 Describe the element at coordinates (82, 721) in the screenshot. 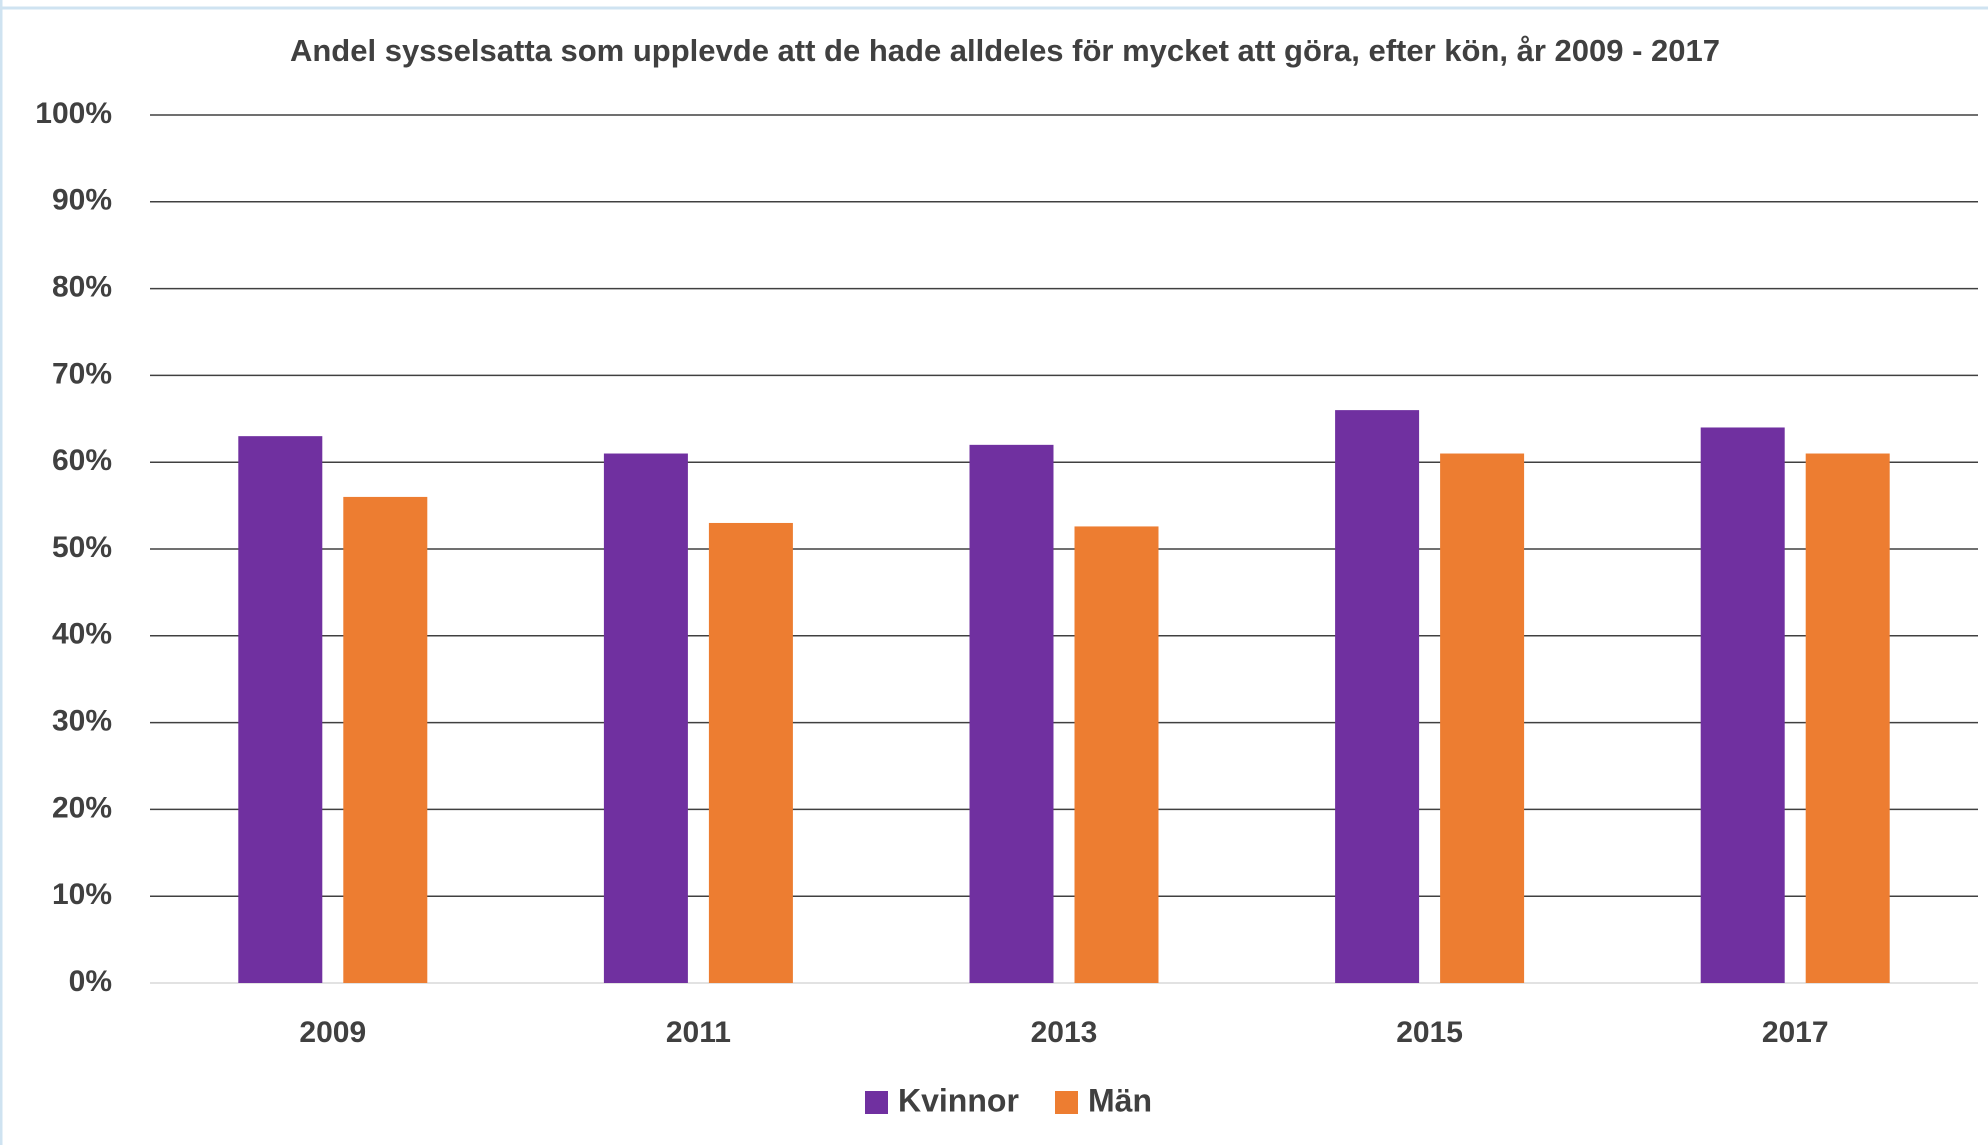

I see `y-tick-label: 30%` at that location.